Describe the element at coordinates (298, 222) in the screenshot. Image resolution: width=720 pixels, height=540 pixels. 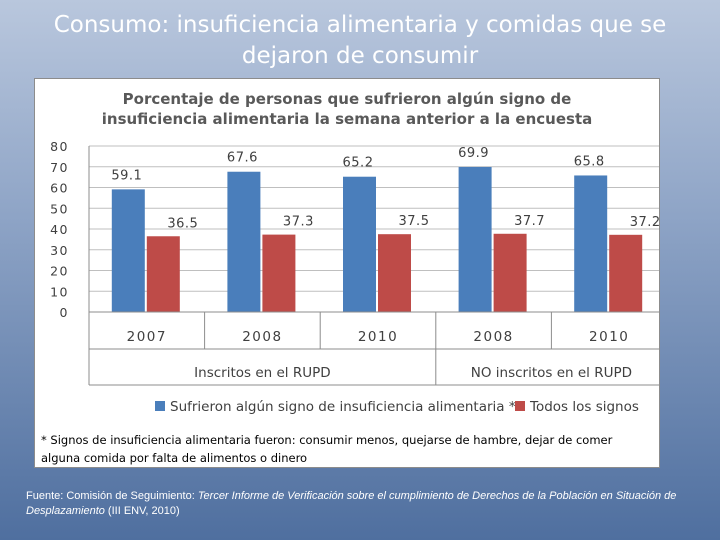
I see `data-label: 37.3` at that location.